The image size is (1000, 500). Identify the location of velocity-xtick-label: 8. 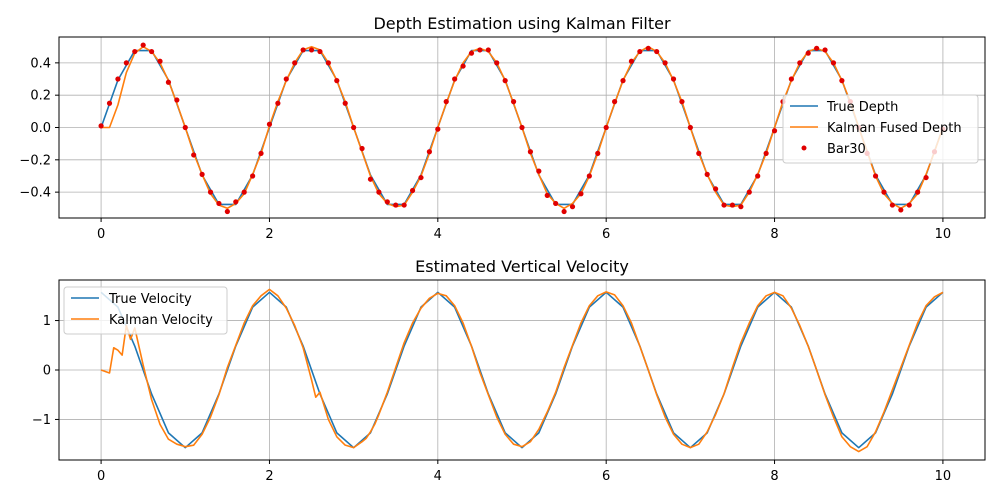
(774, 476).